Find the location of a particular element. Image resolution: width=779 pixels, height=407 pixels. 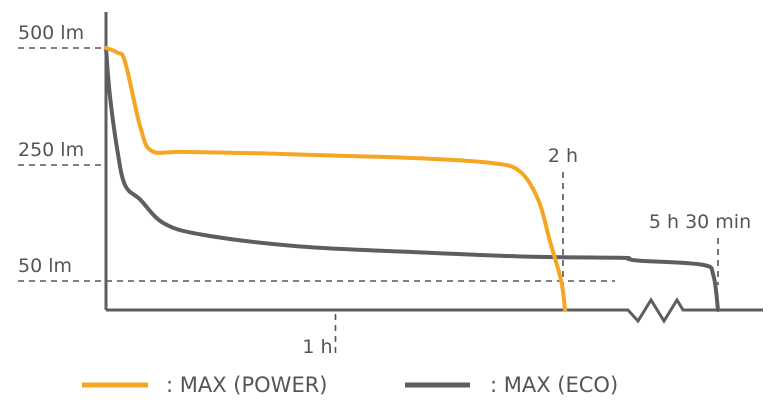

y-tick-label-500-lm: 500 lm is located at coordinates (51, 33).